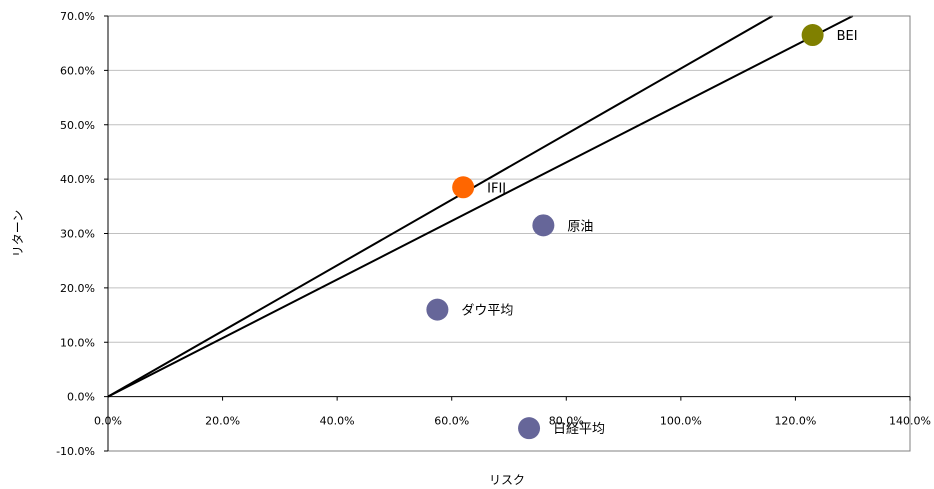 This screenshot has width=934, height=489. Describe the element at coordinates (579, 429) in the screenshot. I see `data-point-label: 日経平均` at that location.